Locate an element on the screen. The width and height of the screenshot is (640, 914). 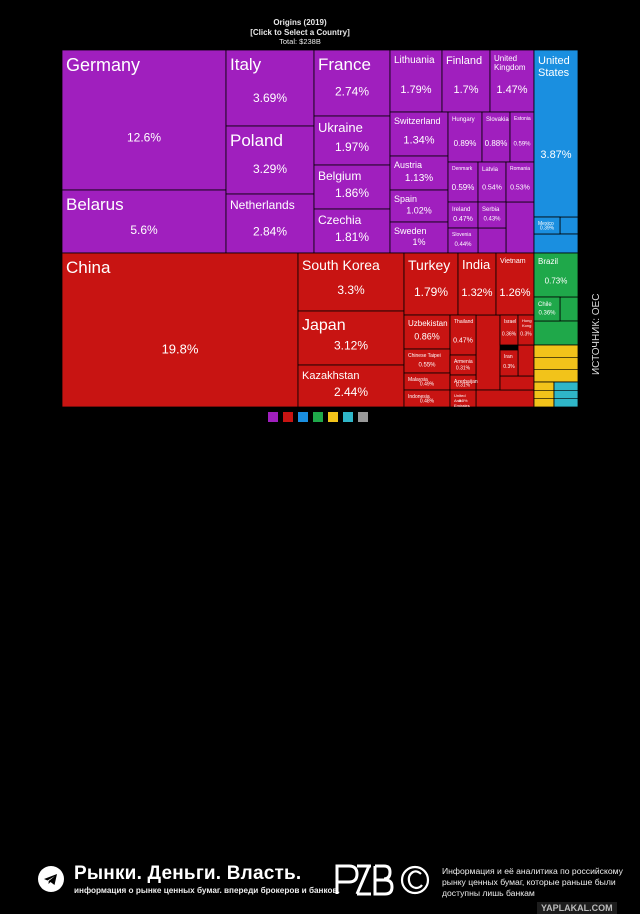
chart-subtitle: [Click to Select a Country] is located at coordinates (300, 32).